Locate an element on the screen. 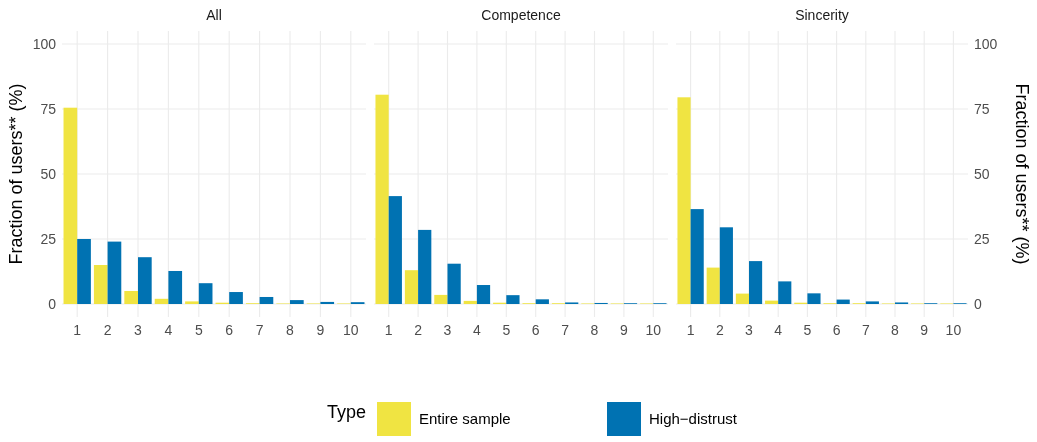 The width and height of the screenshot is (1037, 442). chart-title: All is located at coordinates (214, 15).